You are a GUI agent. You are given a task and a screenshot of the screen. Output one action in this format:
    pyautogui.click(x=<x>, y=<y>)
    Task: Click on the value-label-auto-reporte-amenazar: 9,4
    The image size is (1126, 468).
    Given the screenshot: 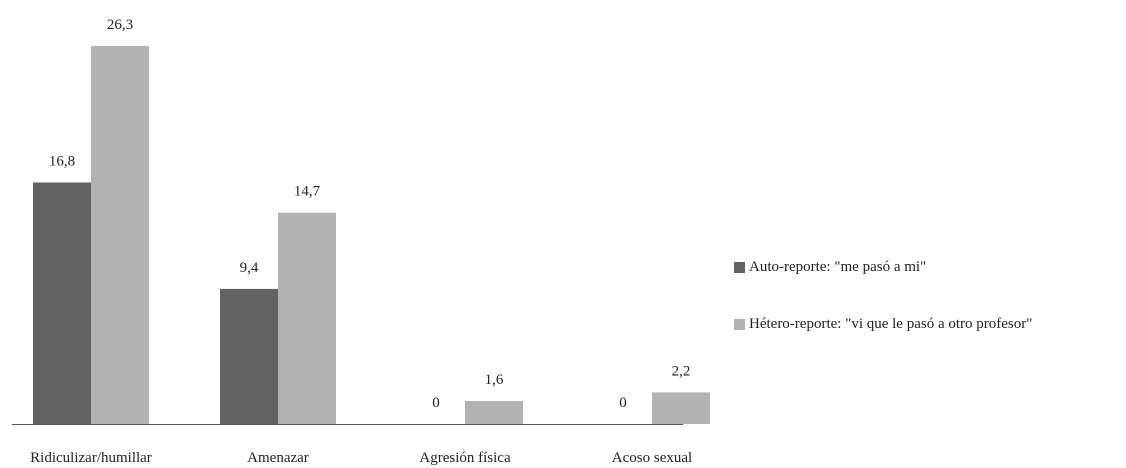 What is the action you would take?
    pyautogui.click(x=249, y=268)
    